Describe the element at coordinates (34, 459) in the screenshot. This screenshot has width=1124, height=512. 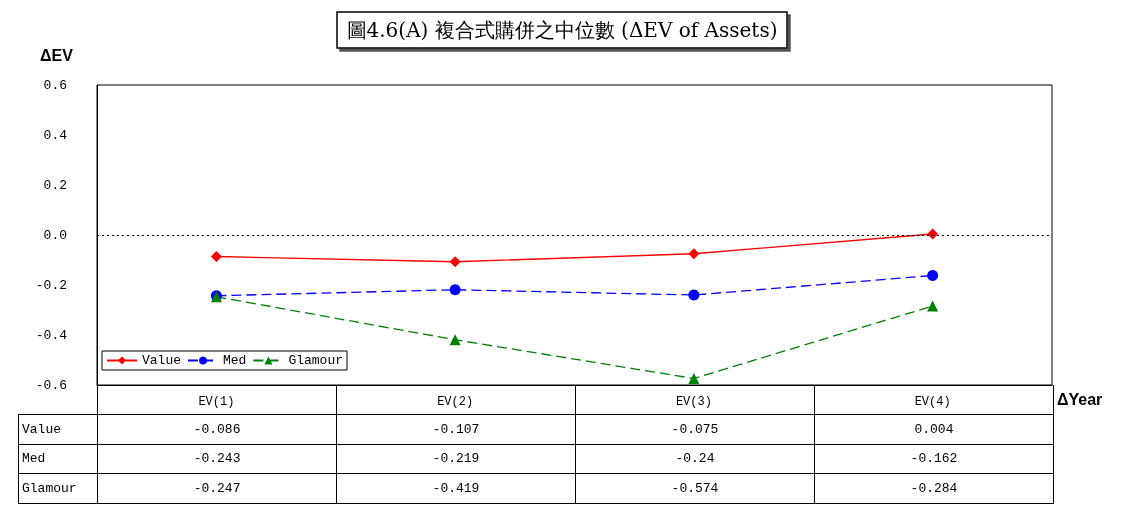
I see `text: Med` at that location.